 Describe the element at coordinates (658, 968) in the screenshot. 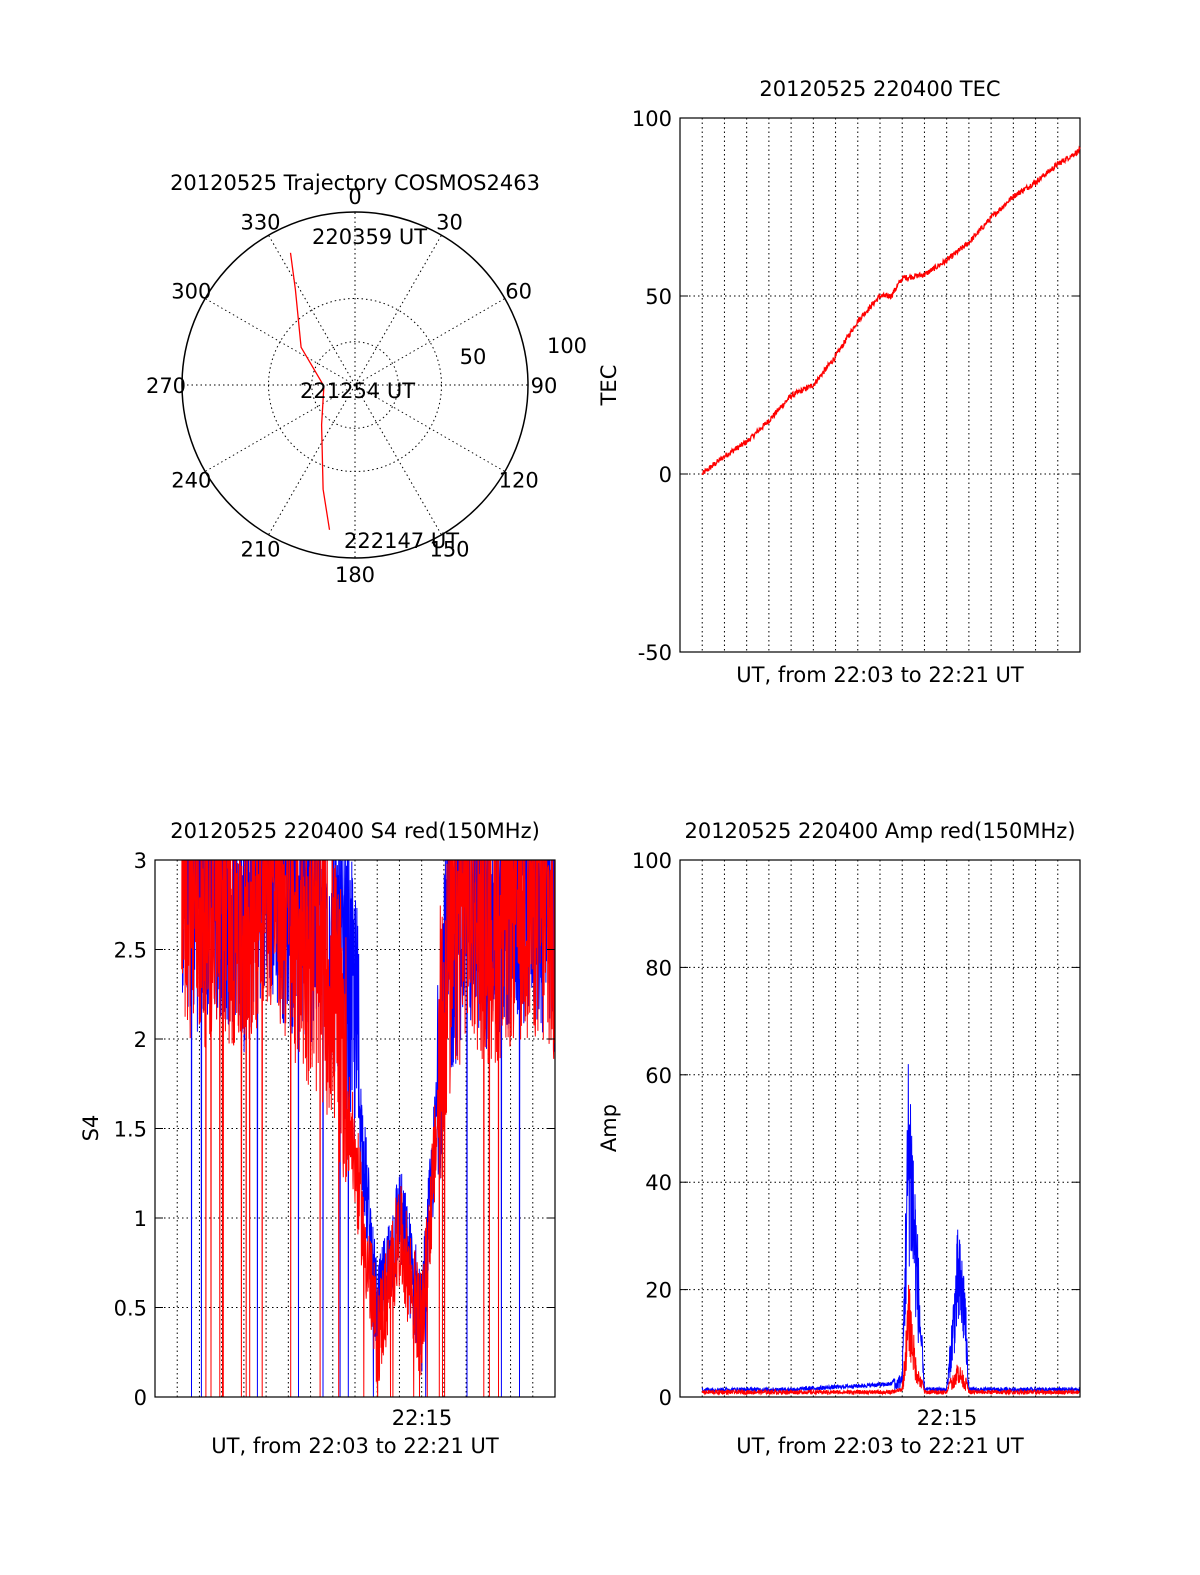

I see `amp-y-tick-label: 80` at that location.